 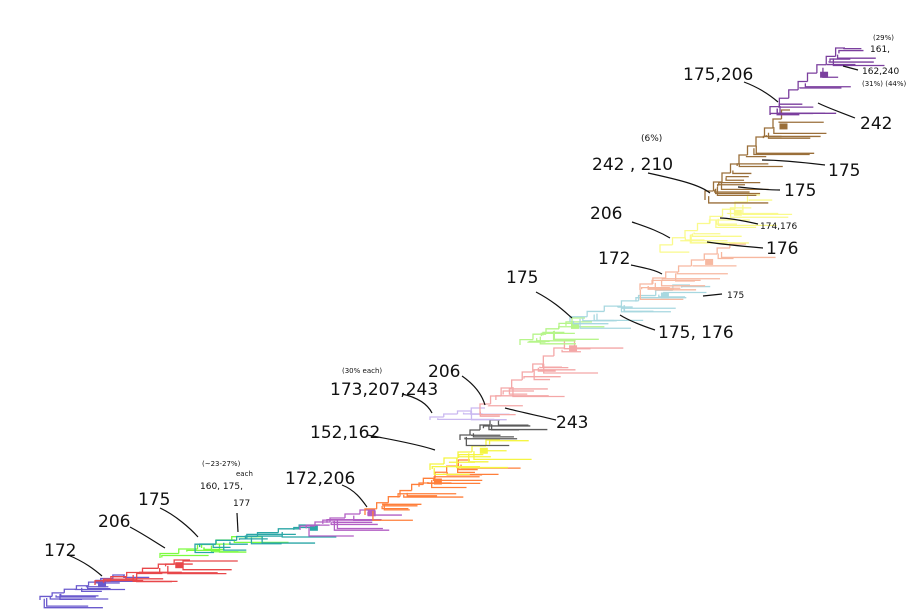 What do you see at coordinates (473, 390) in the screenshot?
I see `arrow-206b` at bounding box center [473, 390].